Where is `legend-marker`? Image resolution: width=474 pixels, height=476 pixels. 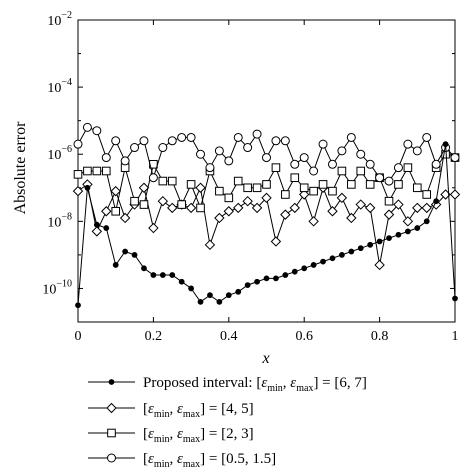
legend-marker is located at coordinates (111, 433).